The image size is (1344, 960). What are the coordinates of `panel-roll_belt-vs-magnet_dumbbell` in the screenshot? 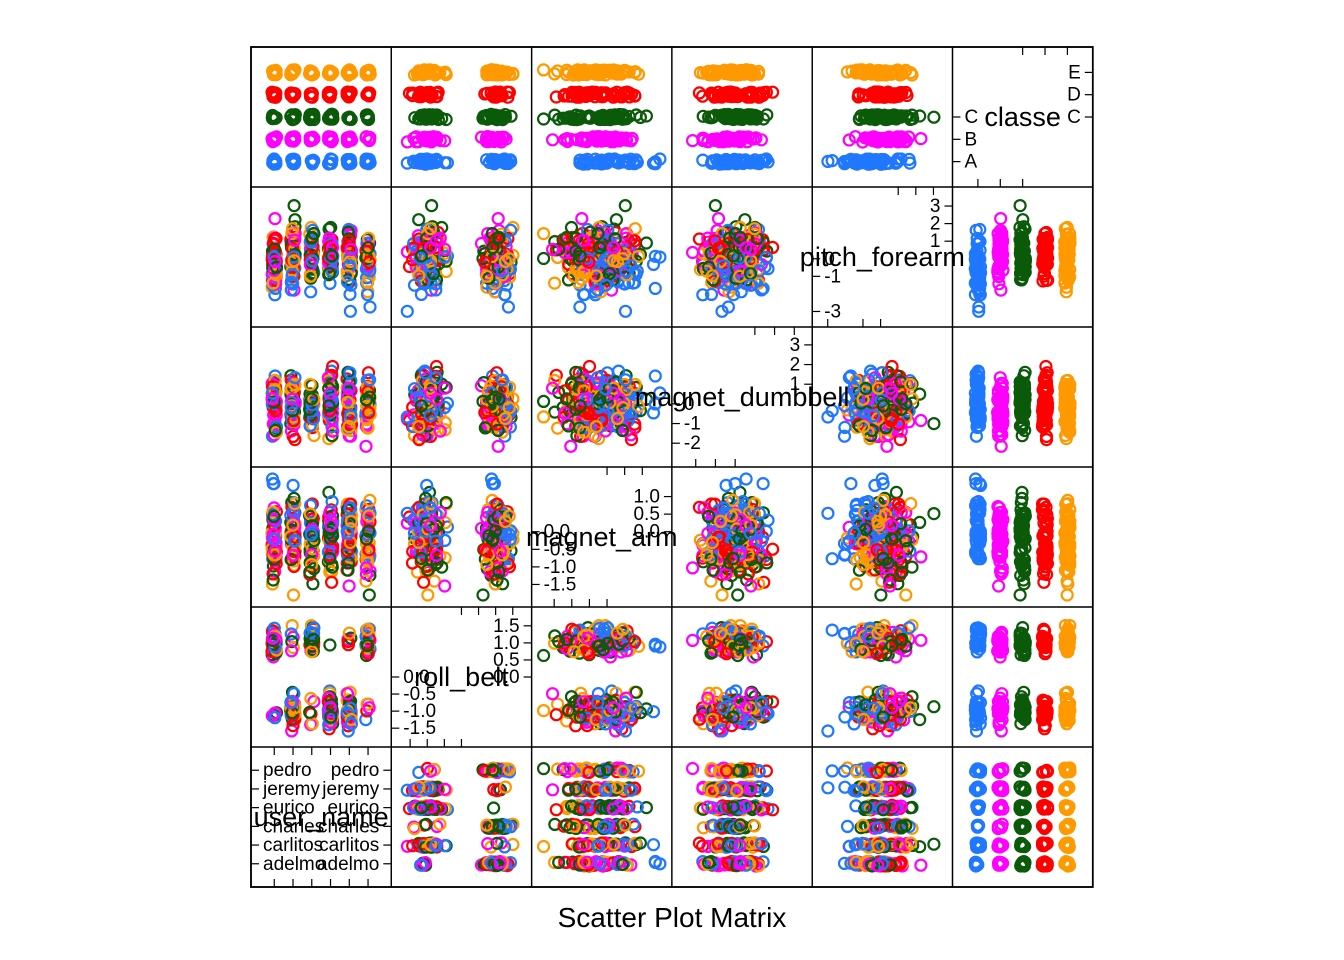 It's located at (460, 406).